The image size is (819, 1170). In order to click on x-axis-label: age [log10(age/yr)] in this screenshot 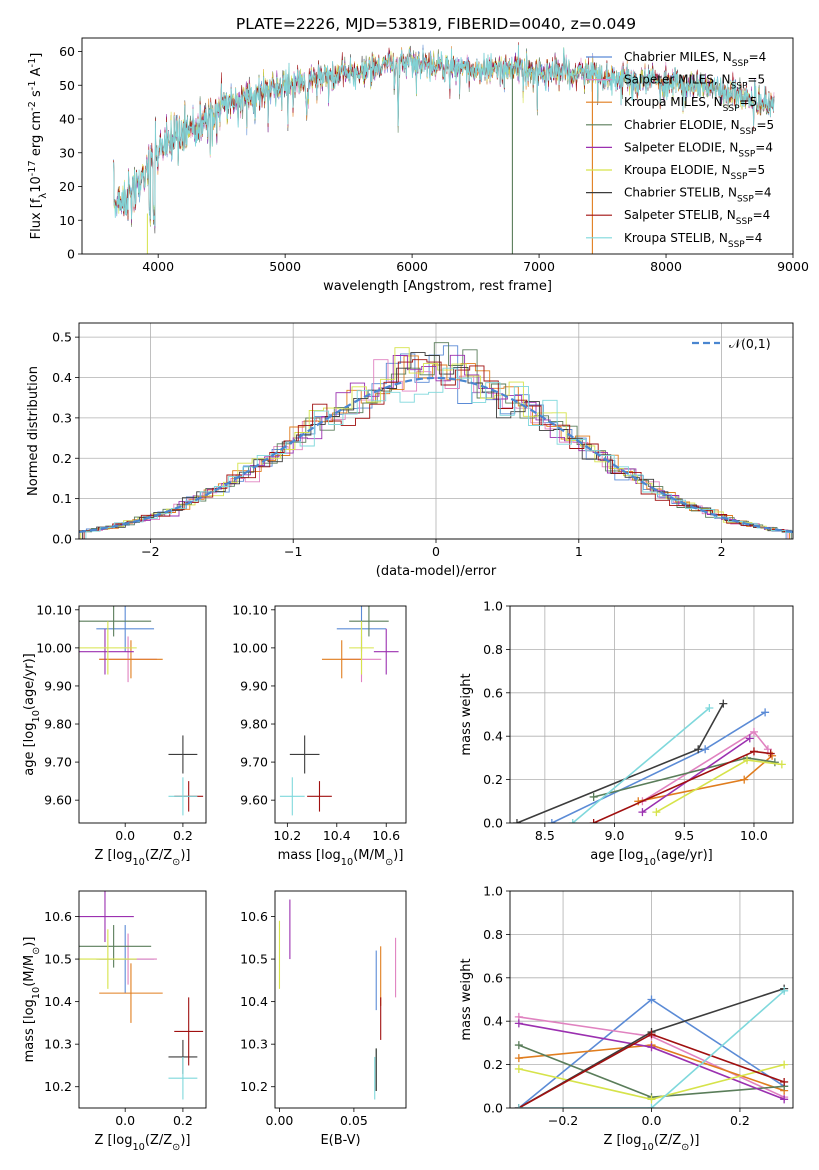, I will do `click(651, 858)`.